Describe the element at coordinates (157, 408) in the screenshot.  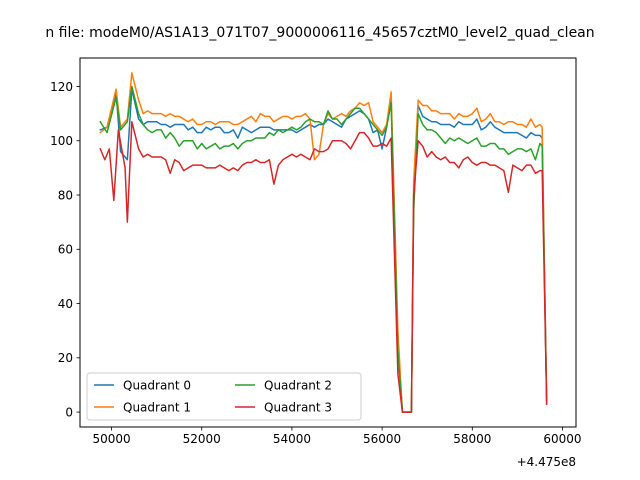
I see `legend-label: Quadrant 1` at that location.